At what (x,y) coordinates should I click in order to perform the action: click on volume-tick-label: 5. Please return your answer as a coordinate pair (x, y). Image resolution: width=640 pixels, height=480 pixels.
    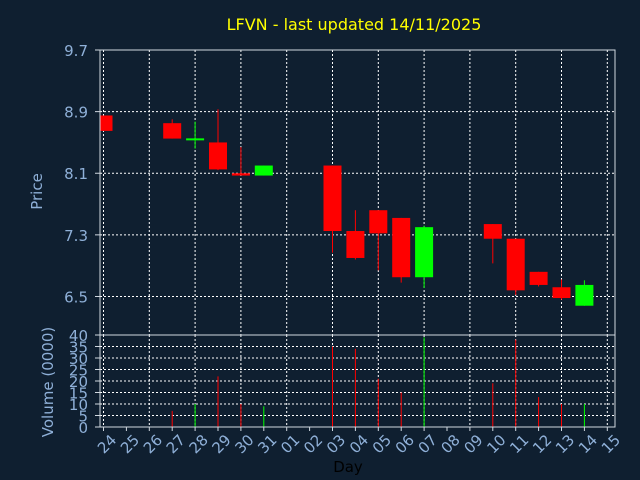
    Looking at the image, I should click on (83, 417).